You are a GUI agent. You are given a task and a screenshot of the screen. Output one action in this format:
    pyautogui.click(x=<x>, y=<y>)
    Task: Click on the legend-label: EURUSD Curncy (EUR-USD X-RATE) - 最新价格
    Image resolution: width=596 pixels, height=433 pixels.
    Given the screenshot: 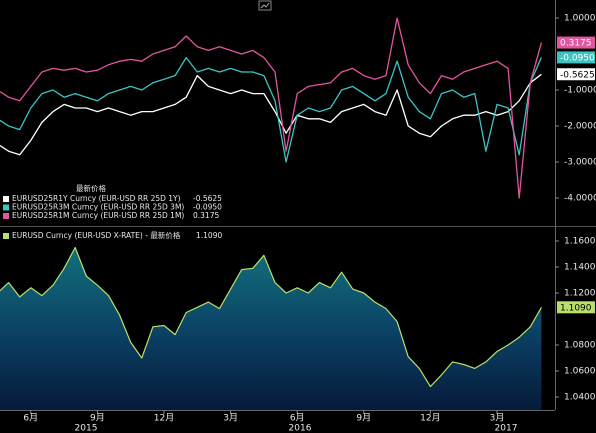 What is the action you would take?
    pyautogui.click(x=96, y=235)
    